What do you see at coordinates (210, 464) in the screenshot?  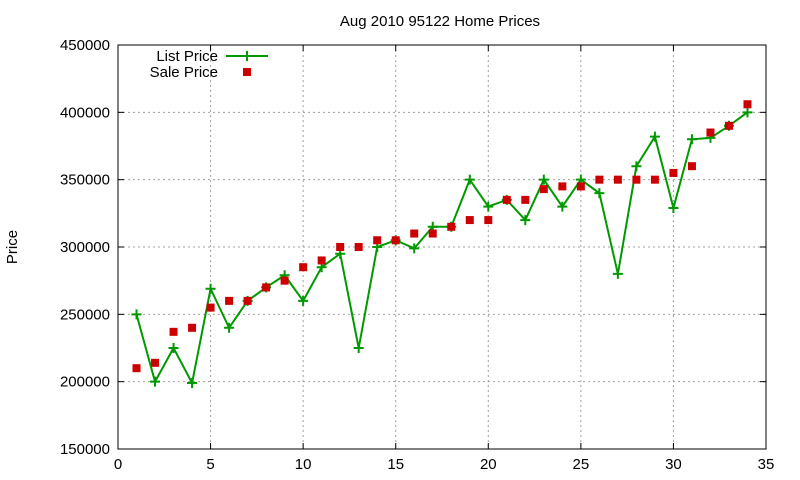 I see `x-tick-label: 5` at bounding box center [210, 464].